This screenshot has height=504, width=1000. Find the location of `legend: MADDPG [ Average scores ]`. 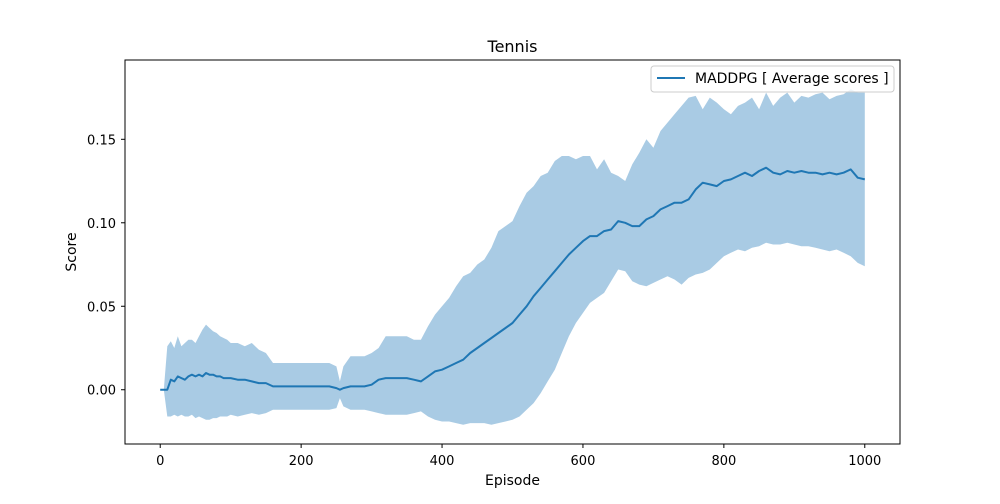

legend: MADDPG [ Average scores ] is located at coordinates (772, 79).